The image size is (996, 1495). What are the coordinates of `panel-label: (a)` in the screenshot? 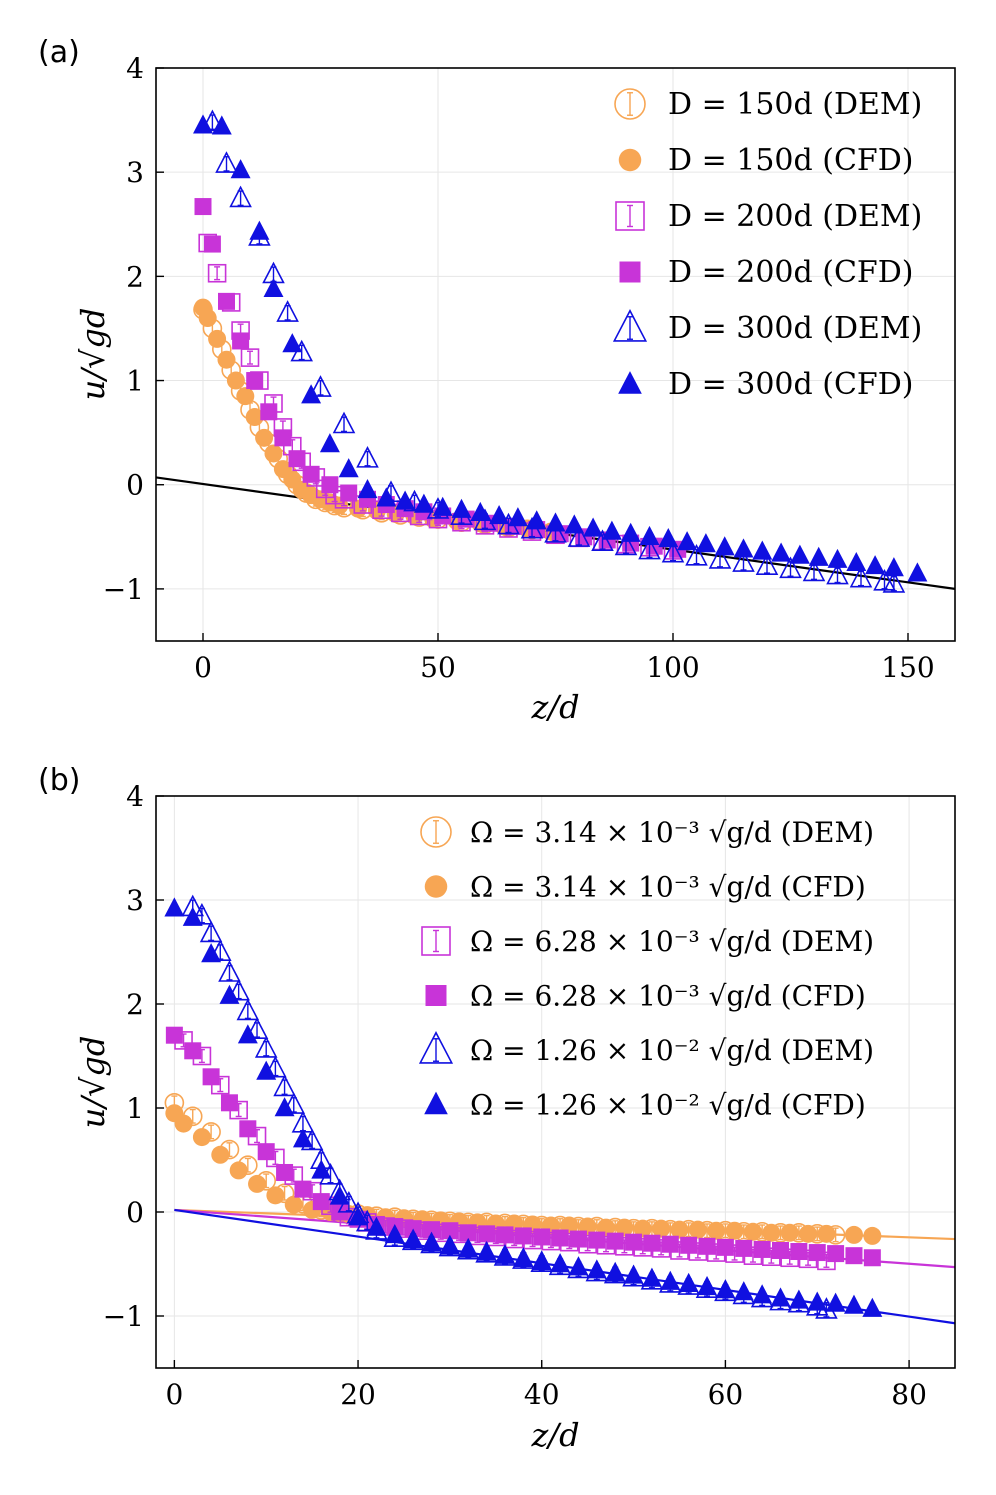 It's located at (59, 52).